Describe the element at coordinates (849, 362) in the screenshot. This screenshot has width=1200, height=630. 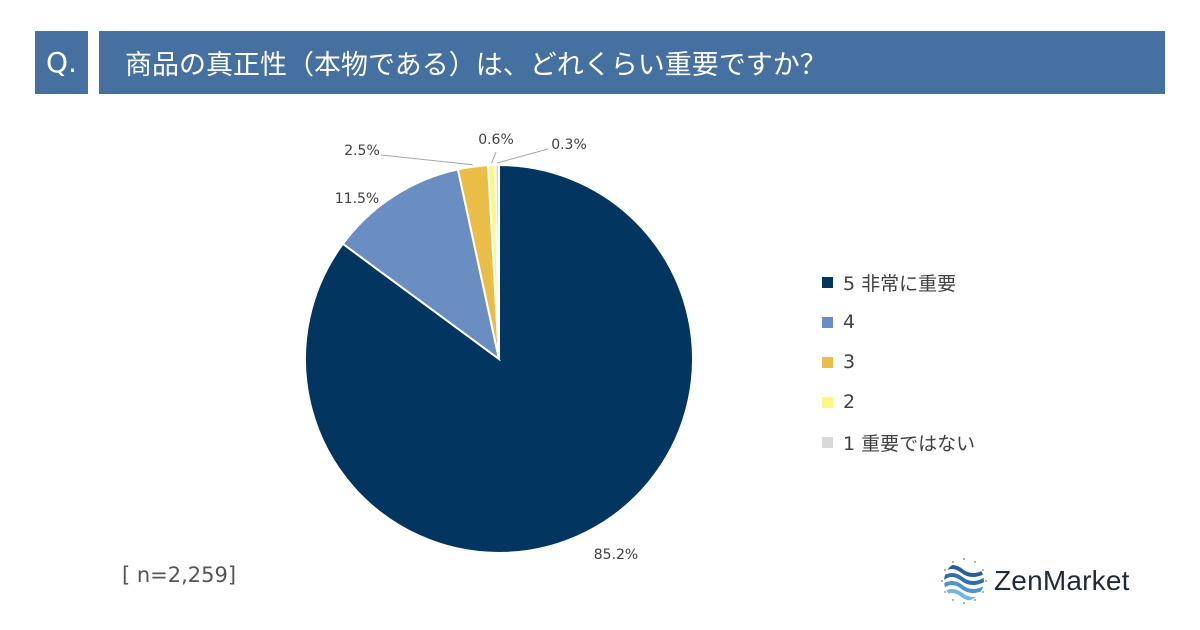
I see `legend-label-3: 3` at that location.